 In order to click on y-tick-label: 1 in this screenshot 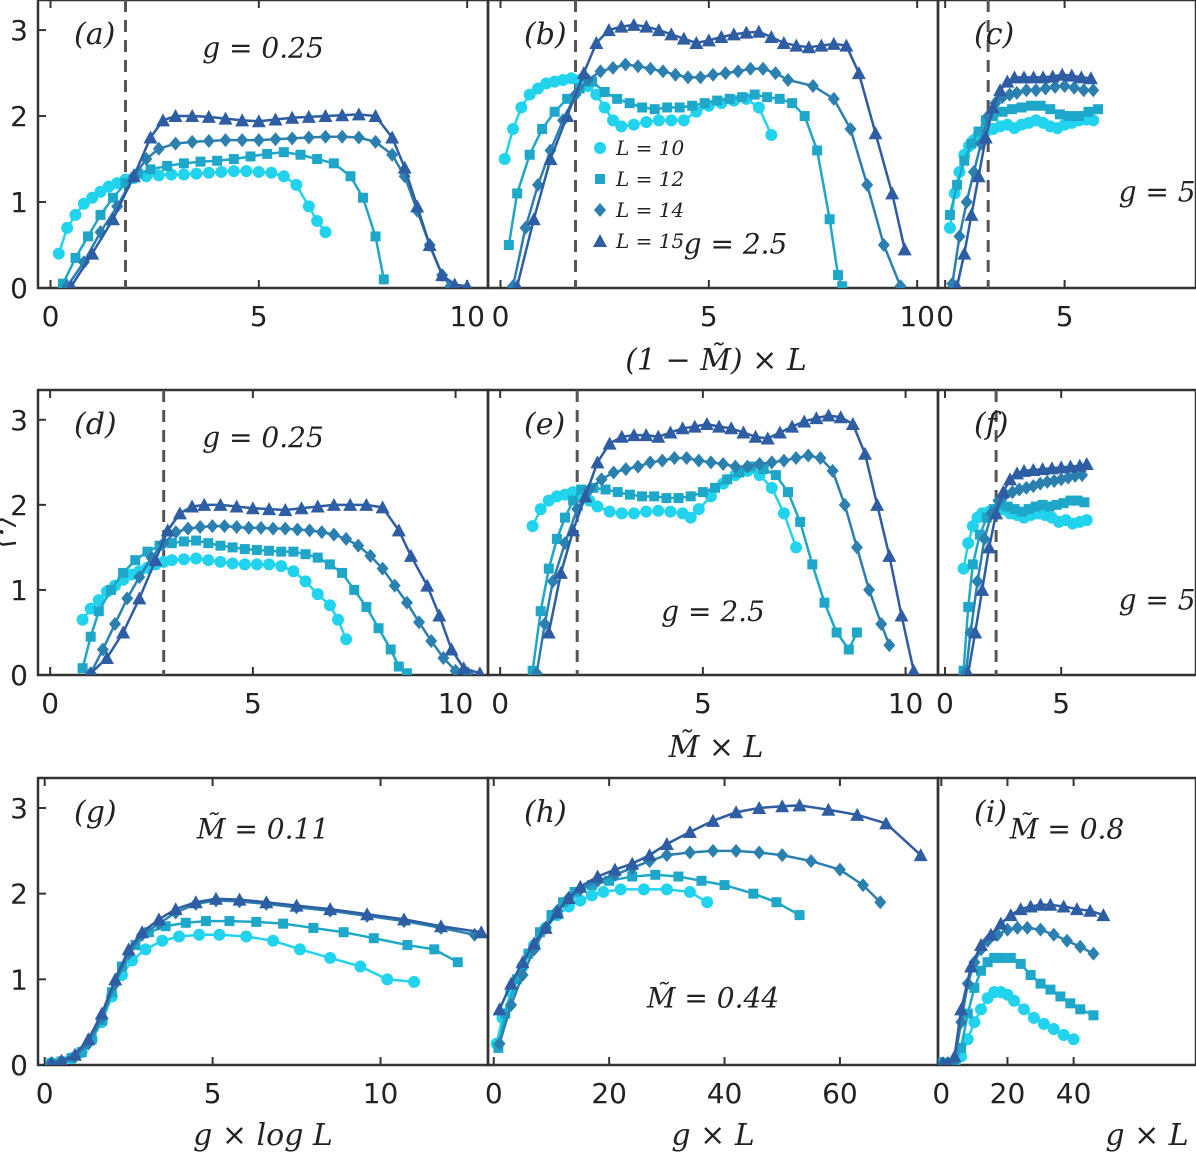, I will do `click(19, 202)`.